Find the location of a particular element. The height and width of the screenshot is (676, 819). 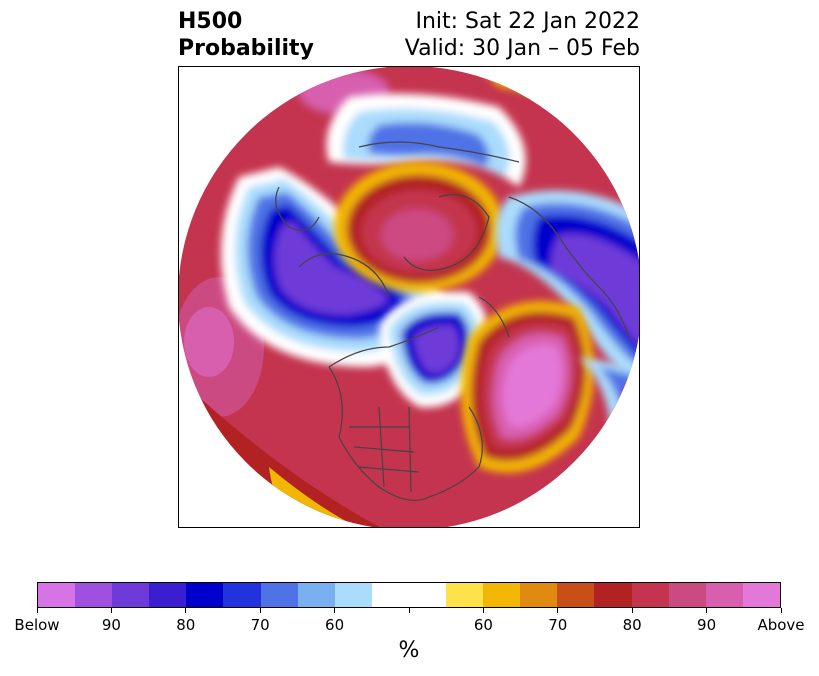

legend-colorbar is located at coordinates (409, 595).